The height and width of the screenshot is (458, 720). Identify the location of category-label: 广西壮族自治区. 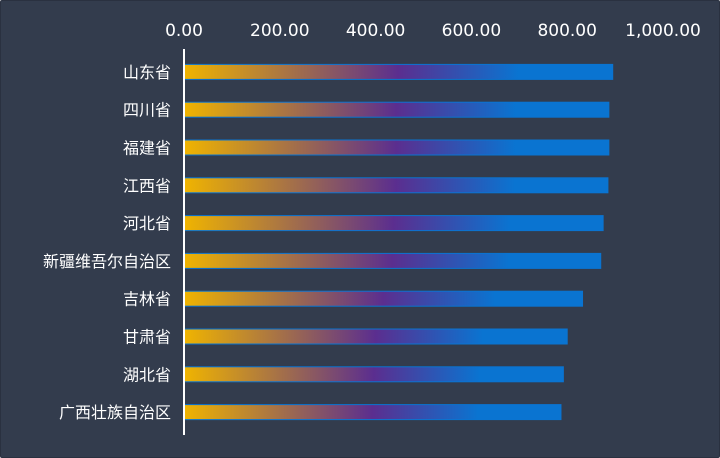
(115, 412).